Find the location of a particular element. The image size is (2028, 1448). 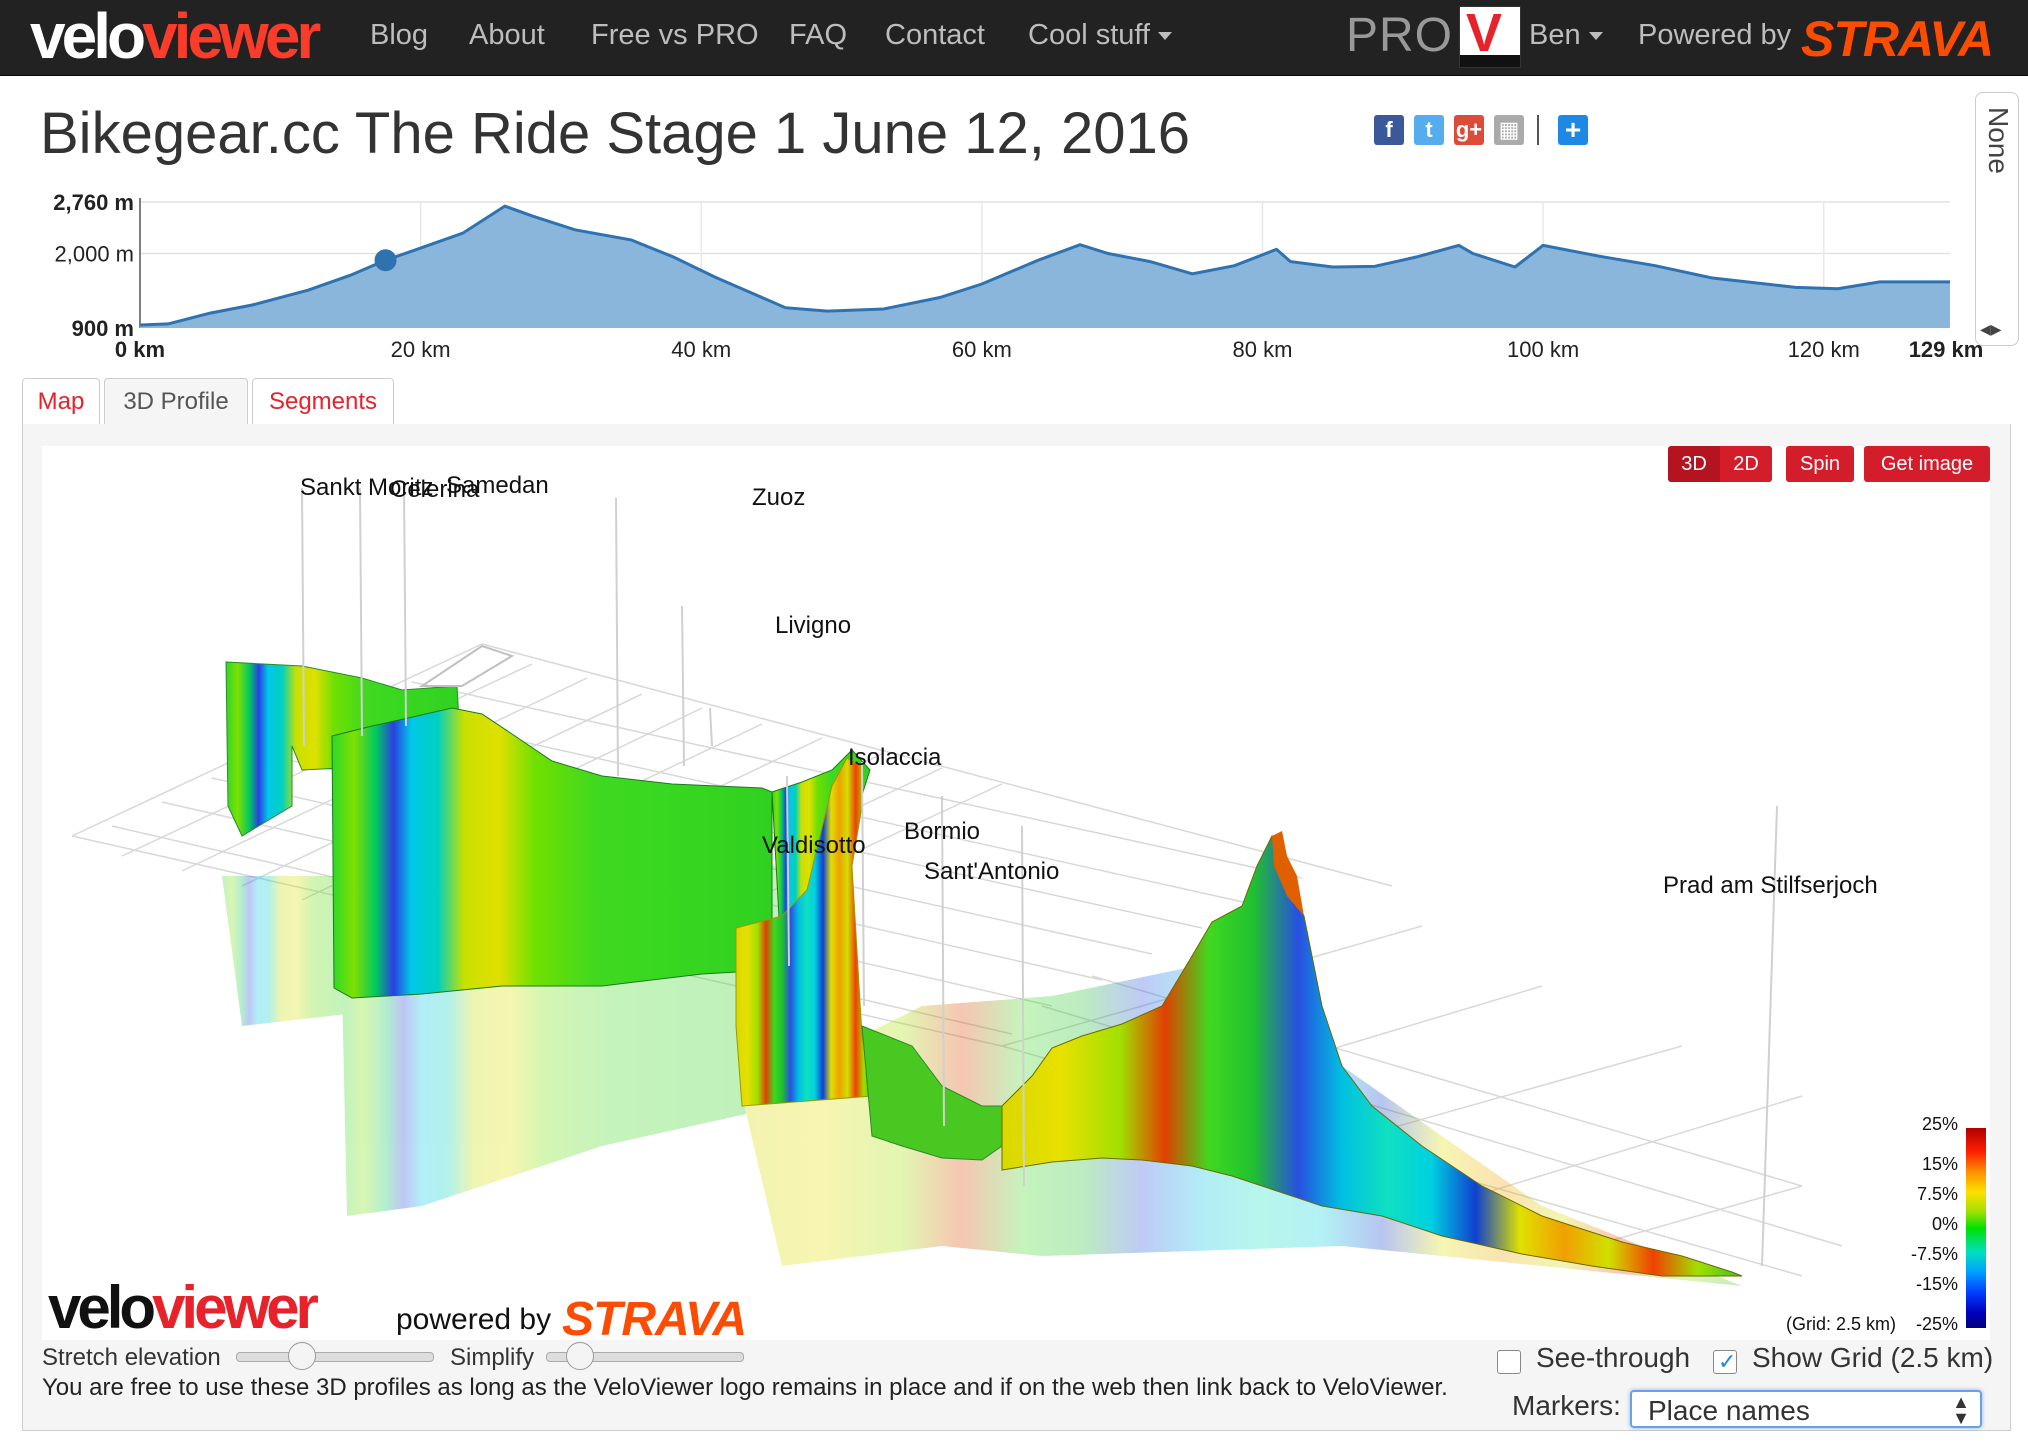

get-image-button: Get image is located at coordinates (1927, 464).